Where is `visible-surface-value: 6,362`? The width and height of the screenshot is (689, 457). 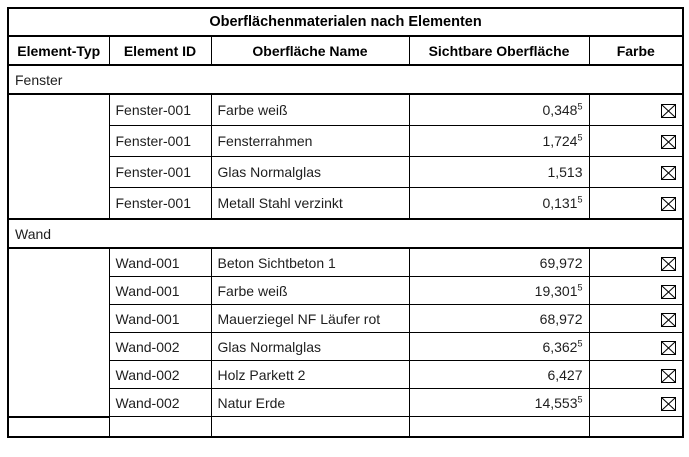 visible-surface-value: 6,362 is located at coordinates (560, 346).